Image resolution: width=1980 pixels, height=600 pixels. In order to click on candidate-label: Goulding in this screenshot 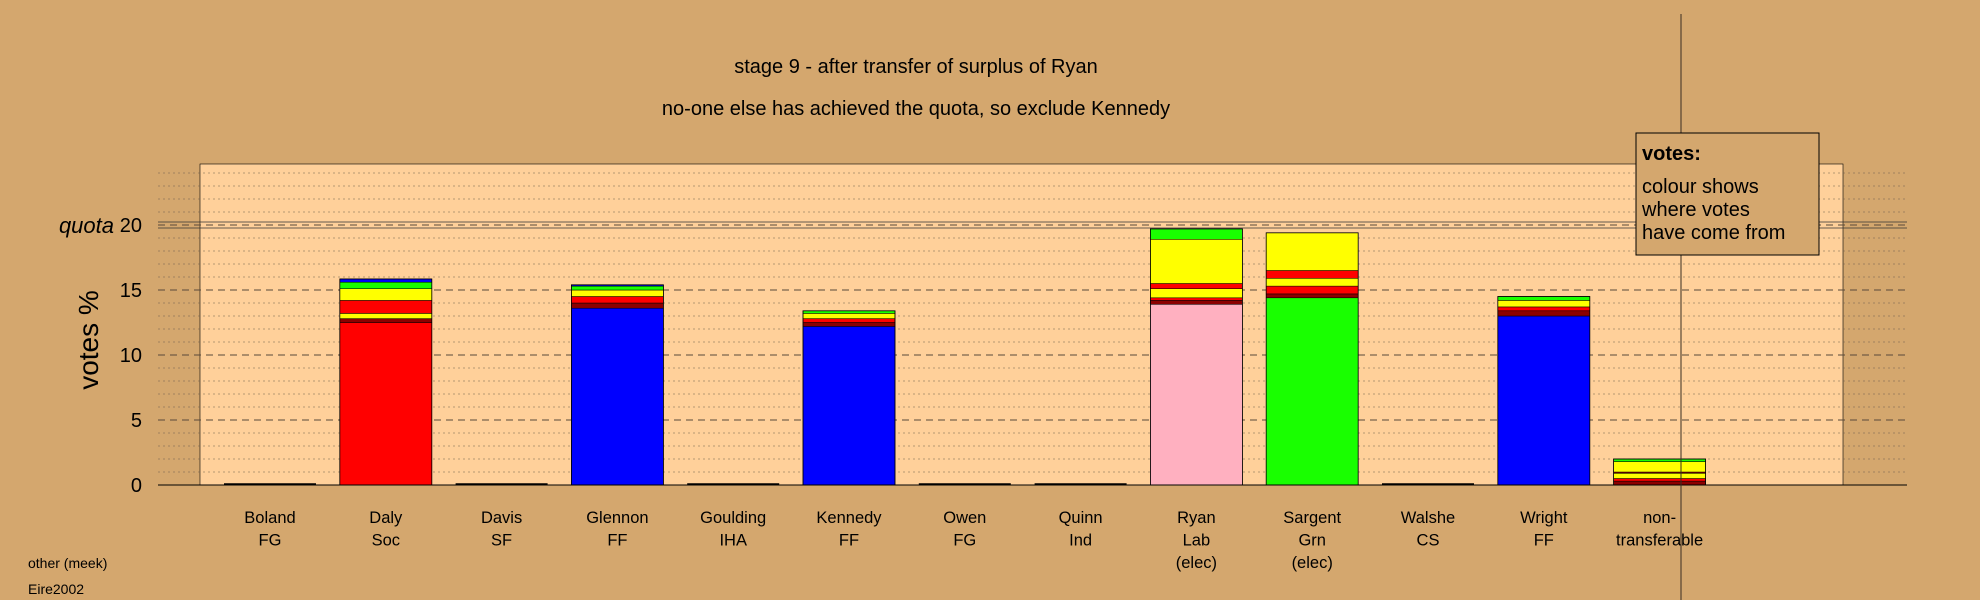, I will do `click(733, 518)`.